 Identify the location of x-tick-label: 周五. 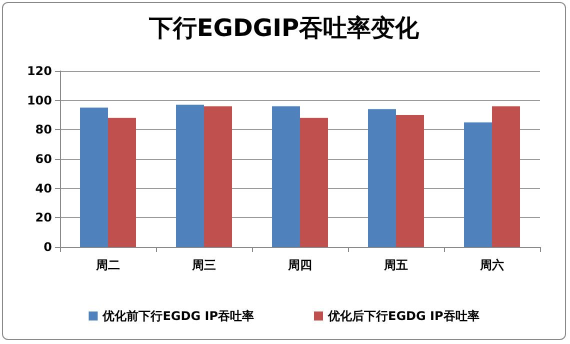
(395, 265).